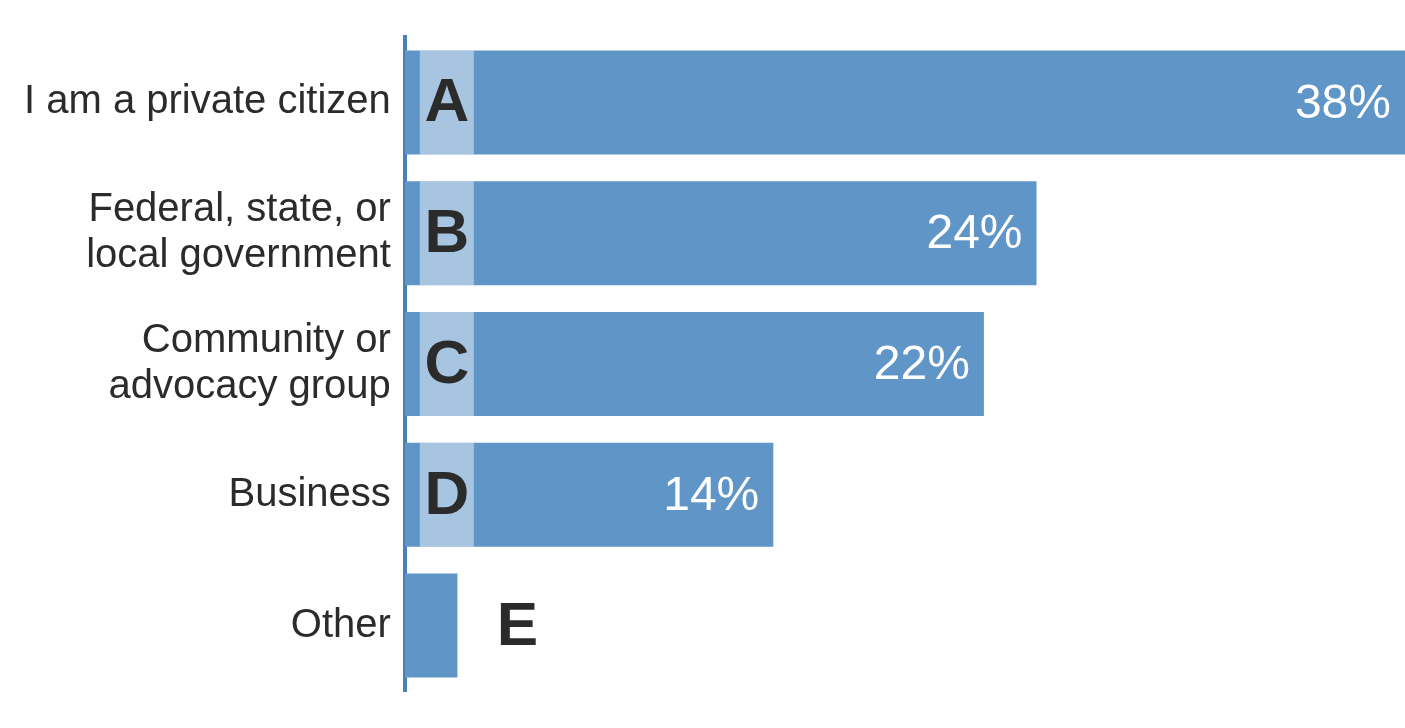 This screenshot has width=1405, height=728. I want to click on y-tick-label: Federal, state, or local government, so click(238, 230).